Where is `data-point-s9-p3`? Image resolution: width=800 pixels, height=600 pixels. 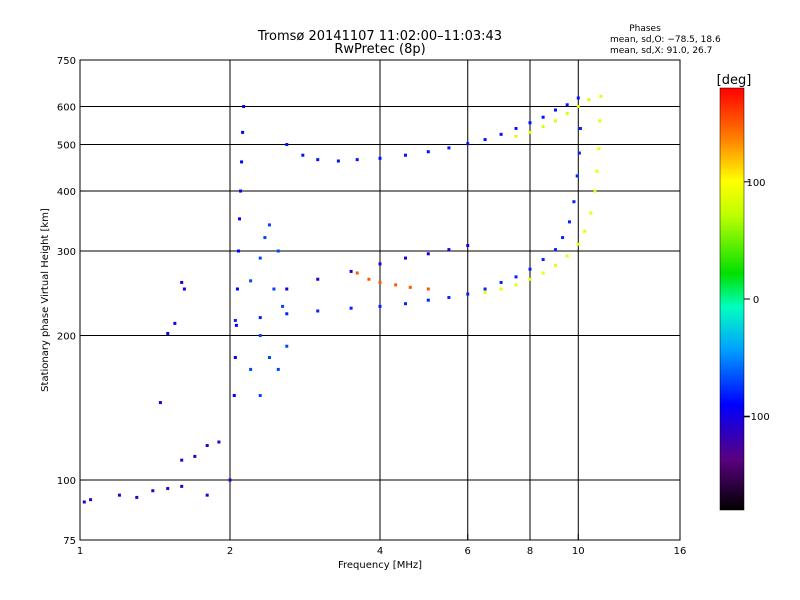
data-point-s9-p3 is located at coordinates (396, 285).